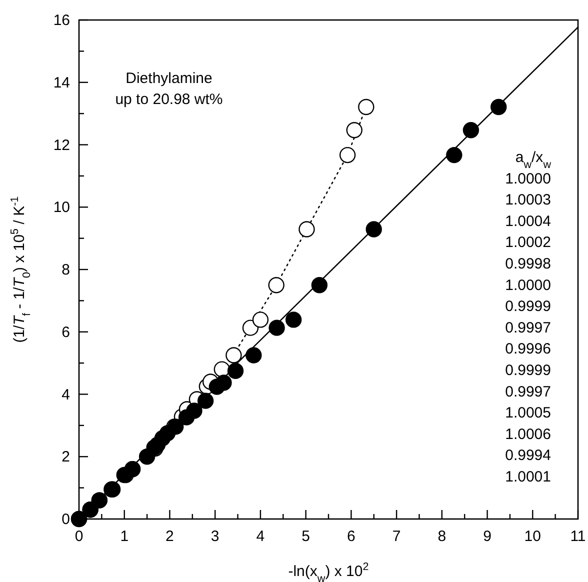  I want to click on y-tick-label: 6, so click(66, 332).